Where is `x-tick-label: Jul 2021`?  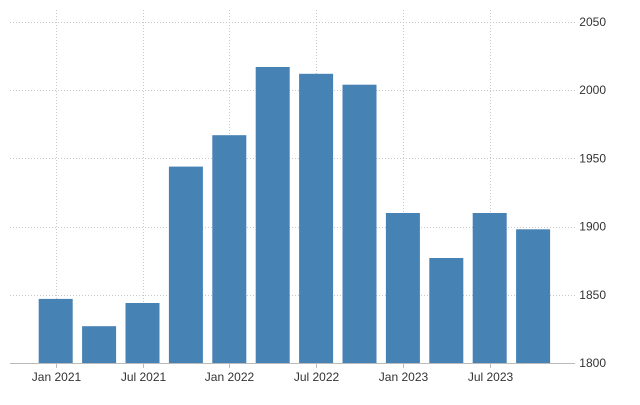 x-tick-label: Jul 2021 is located at coordinates (144, 377).